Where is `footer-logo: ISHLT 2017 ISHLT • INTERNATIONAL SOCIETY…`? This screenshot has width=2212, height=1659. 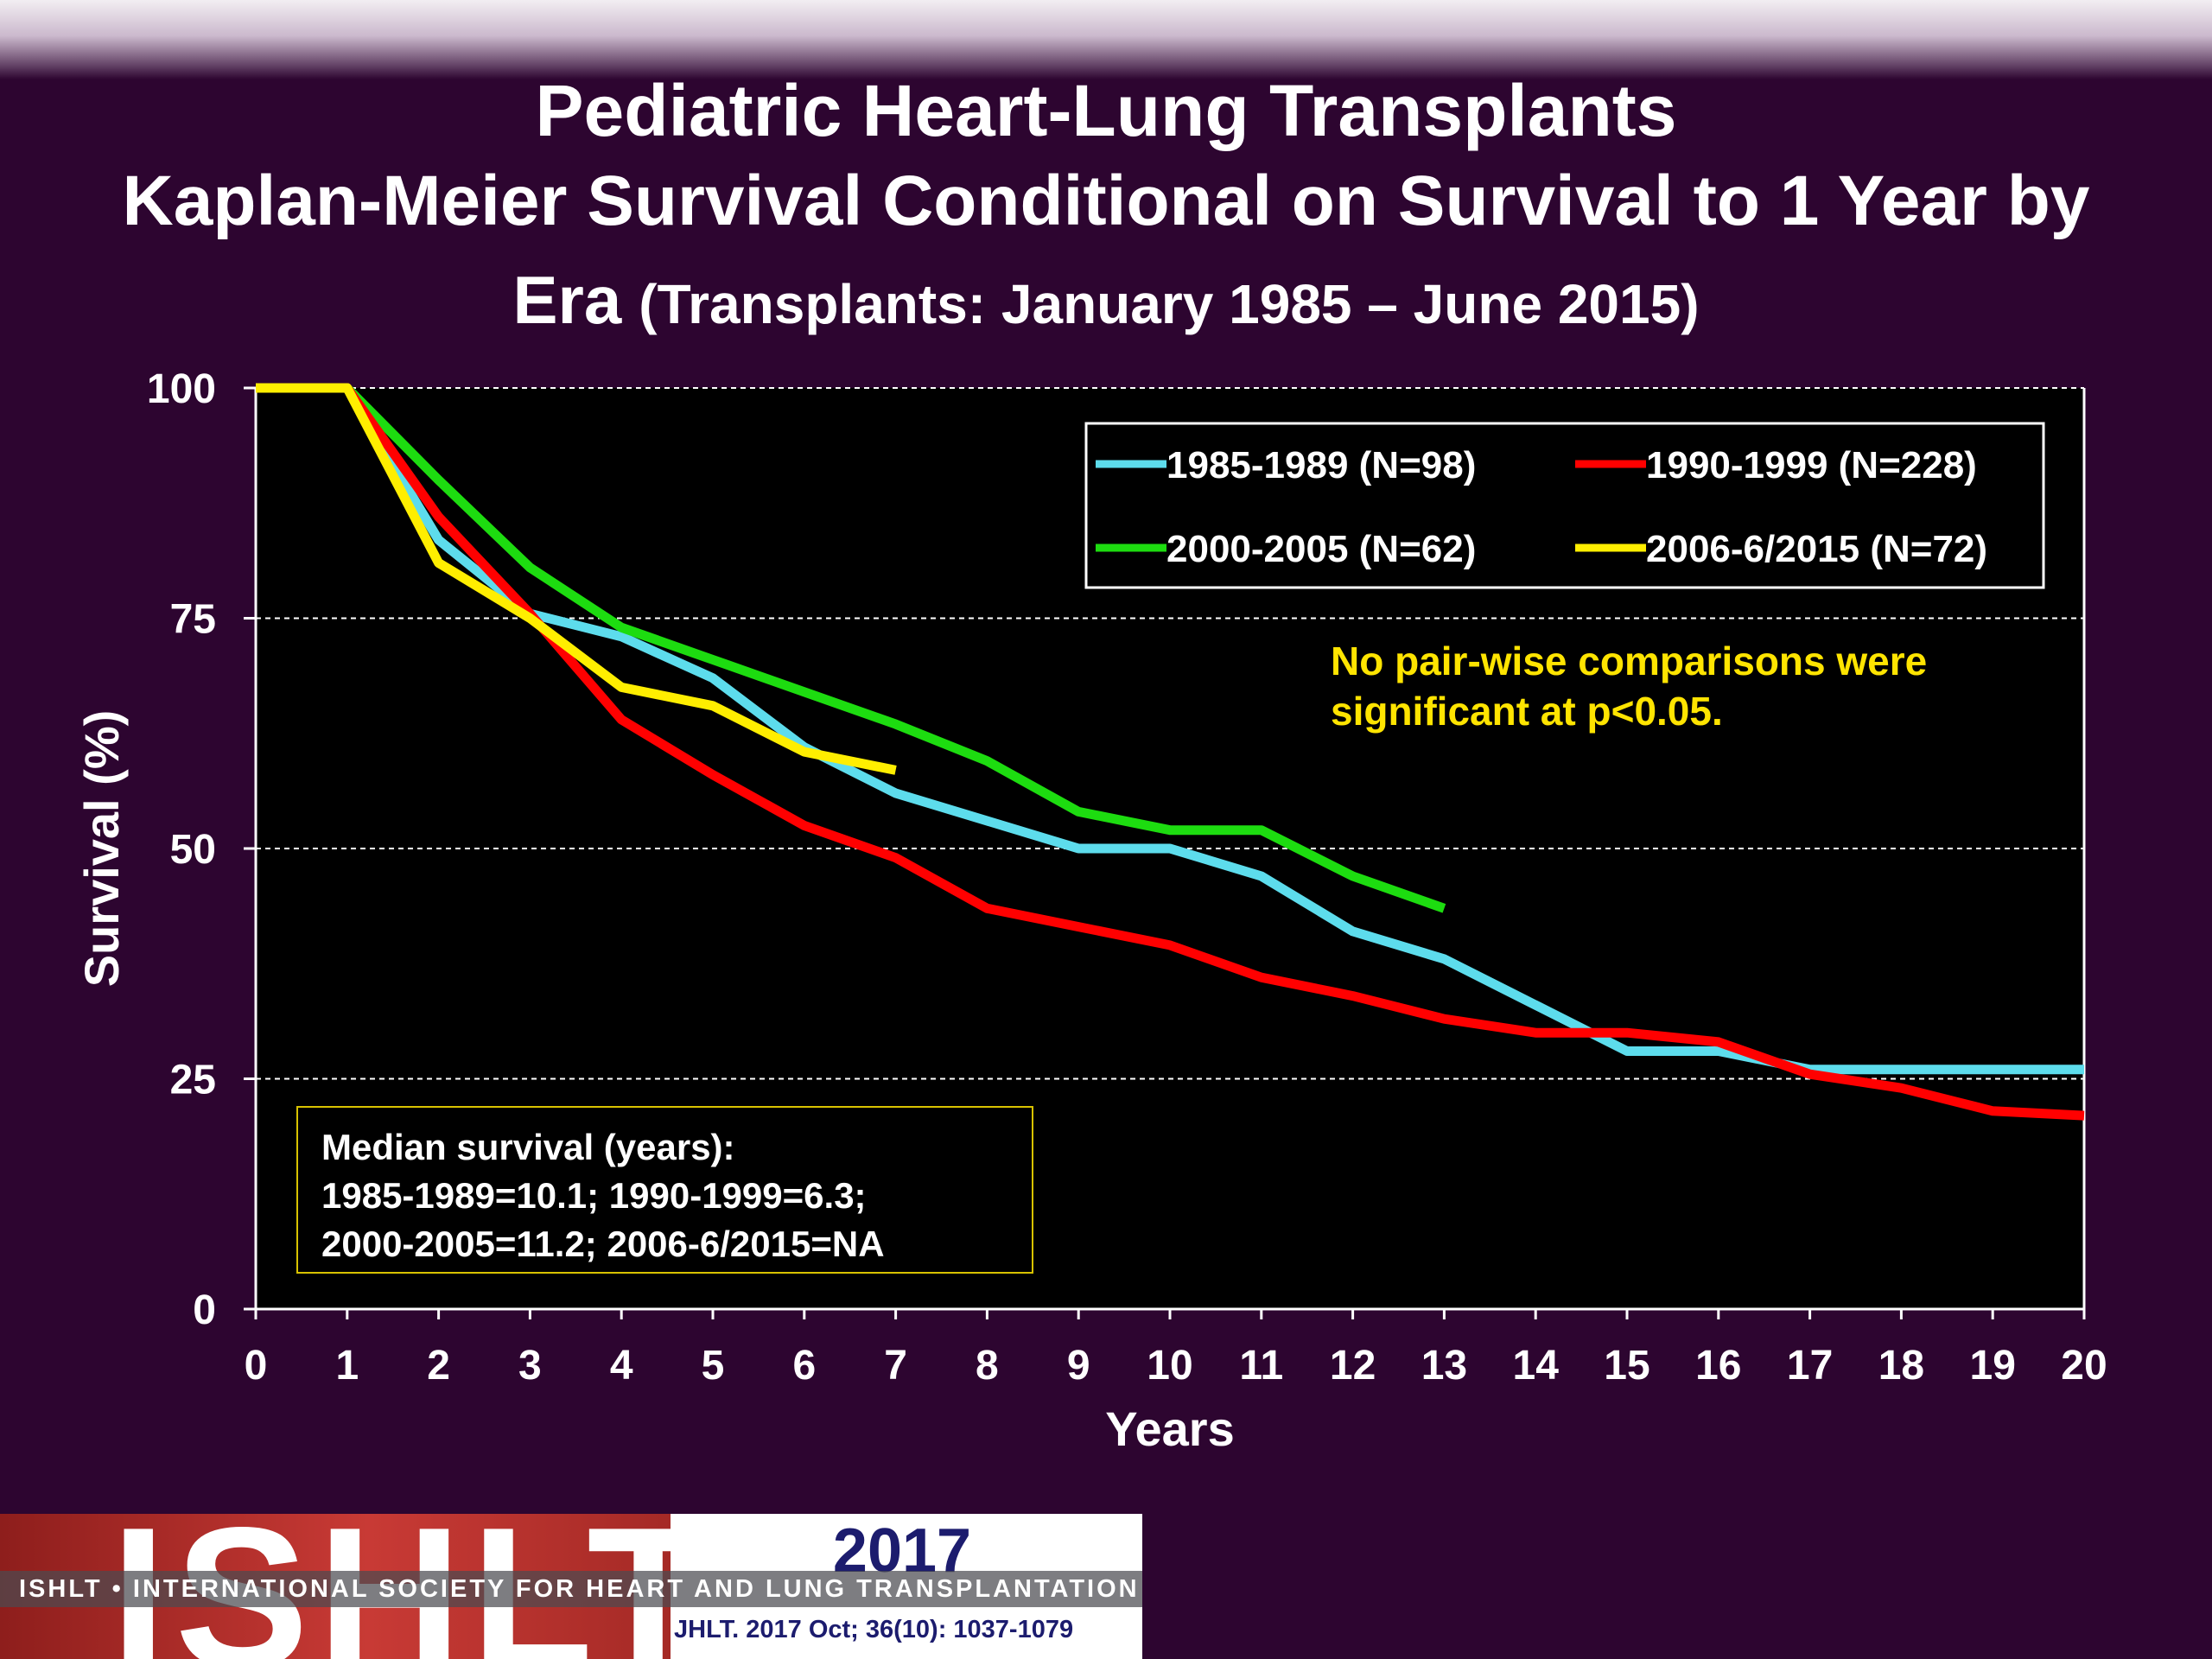 footer-logo: ISHLT 2017 ISHLT • INTERNATIONAL SOCIETY… is located at coordinates (571, 1586).